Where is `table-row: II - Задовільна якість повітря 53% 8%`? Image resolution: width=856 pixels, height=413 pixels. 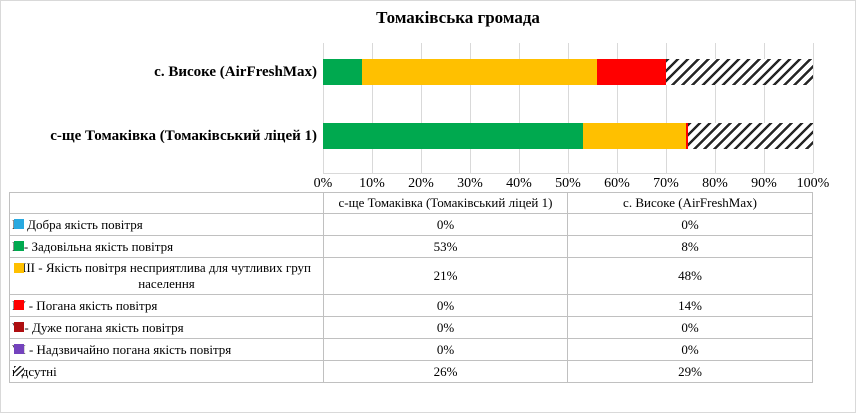 table-row: II - Задовільна якість повітря 53% 8% is located at coordinates (411, 246).